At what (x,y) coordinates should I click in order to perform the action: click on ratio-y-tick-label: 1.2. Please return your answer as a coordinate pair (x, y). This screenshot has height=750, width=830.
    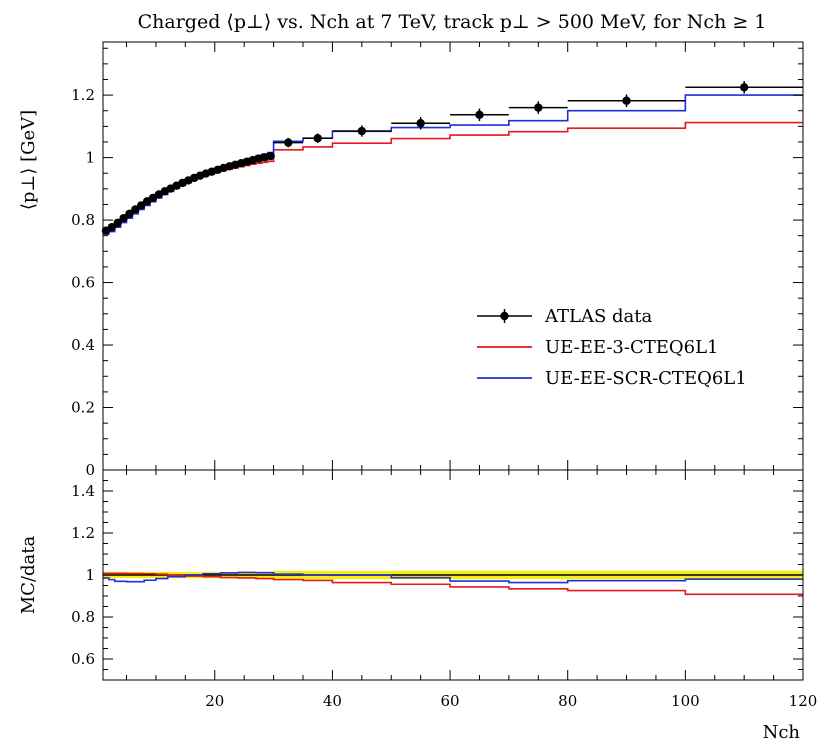
    Looking at the image, I should click on (83, 533).